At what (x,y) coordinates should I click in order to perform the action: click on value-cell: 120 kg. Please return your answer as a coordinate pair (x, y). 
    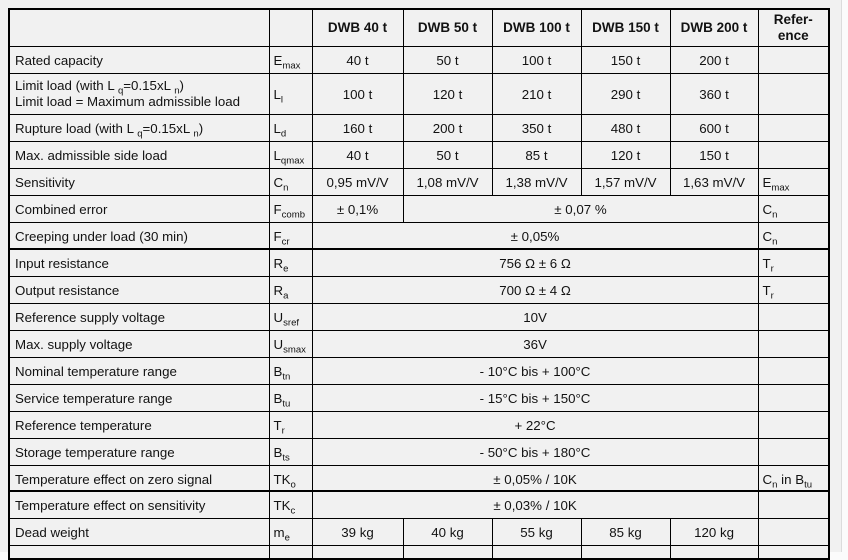
    Looking at the image, I should click on (714, 532).